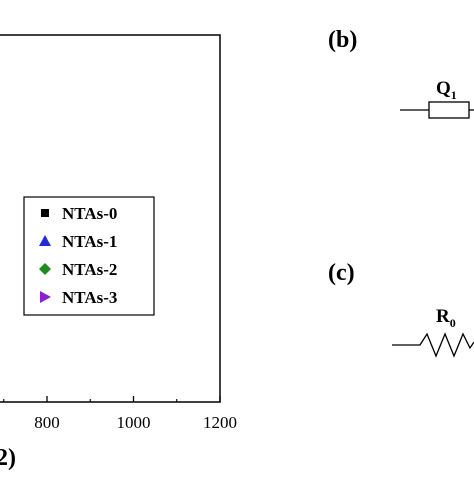 The width and height of the screenshot is (474, 479). Describe the element at coordinates (433, 345) in the screenshot. I see `resistor-r0` at that location.